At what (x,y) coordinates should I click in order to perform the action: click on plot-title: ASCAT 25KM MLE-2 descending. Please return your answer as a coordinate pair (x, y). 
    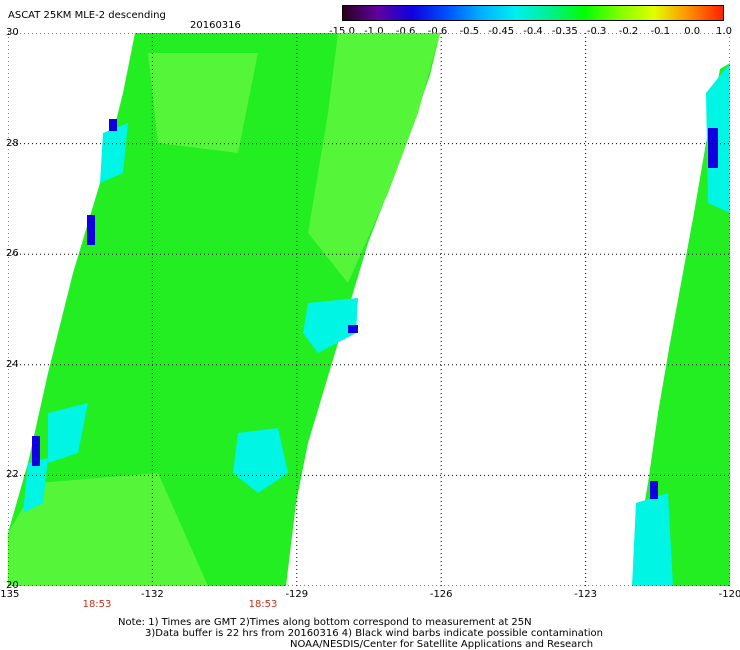
    Looking at the image, I should click on (87, 15).